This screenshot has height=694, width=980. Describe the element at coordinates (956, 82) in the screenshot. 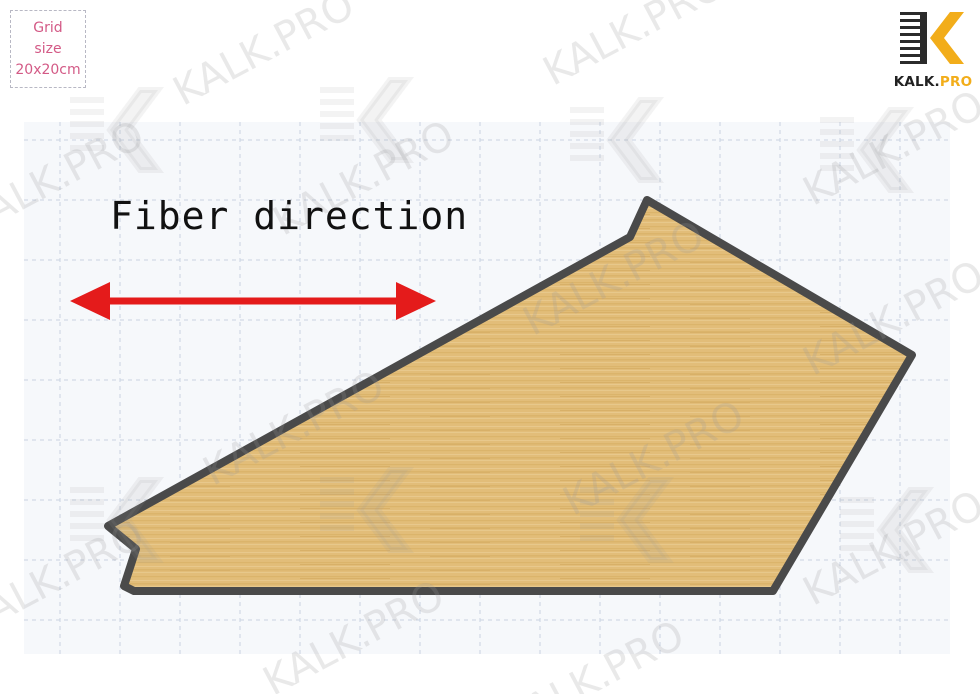

I see `logo-suffix: PRO` at that location.